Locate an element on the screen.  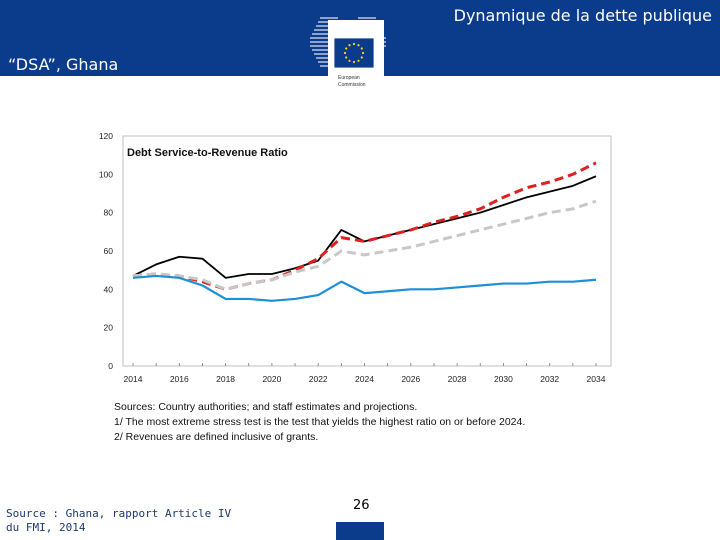
y-tick-labels: 0 20 40 60 80 100 120 is located at coordinates (106, 251).